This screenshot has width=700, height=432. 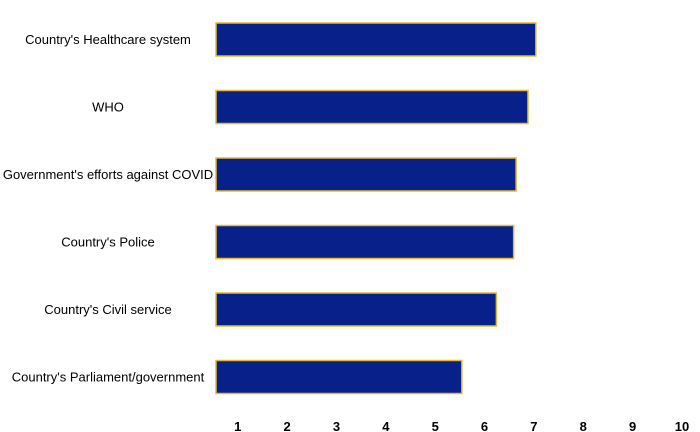 I want to click on category-label: Country's Police, so click(x=108, y=241).